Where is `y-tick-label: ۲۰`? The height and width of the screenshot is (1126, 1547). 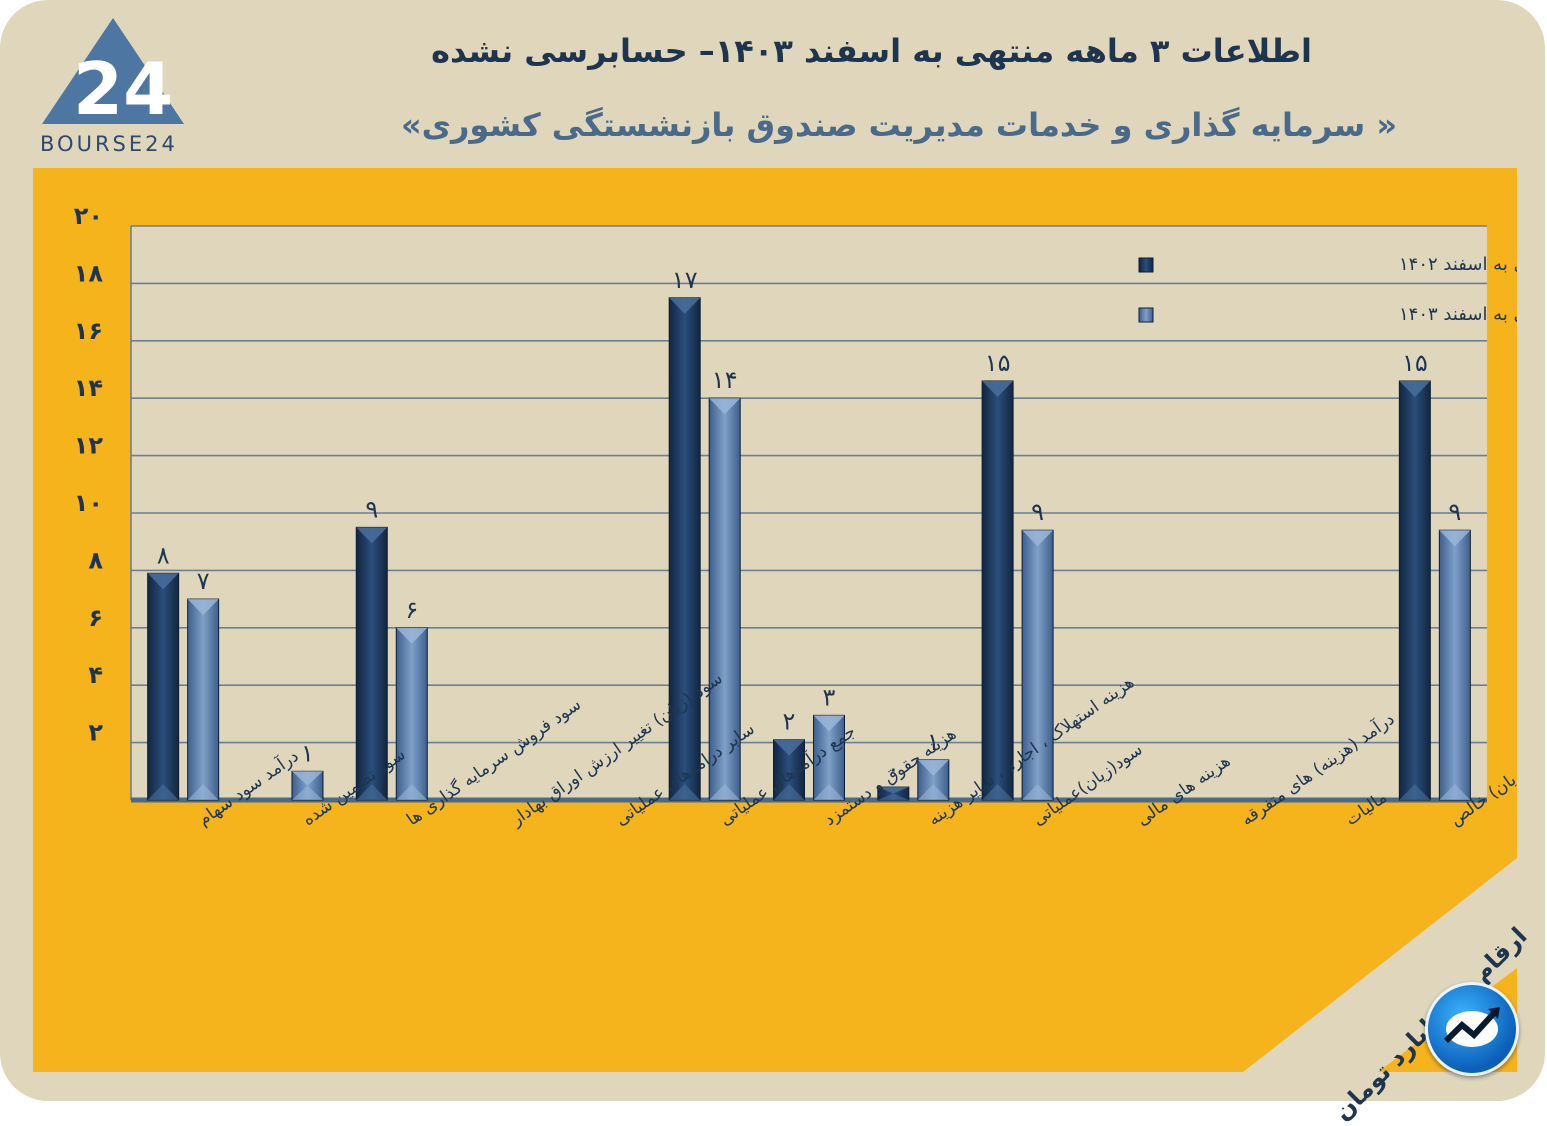 y-tick-label: ۲۰ is located at coordinates (88, 216).